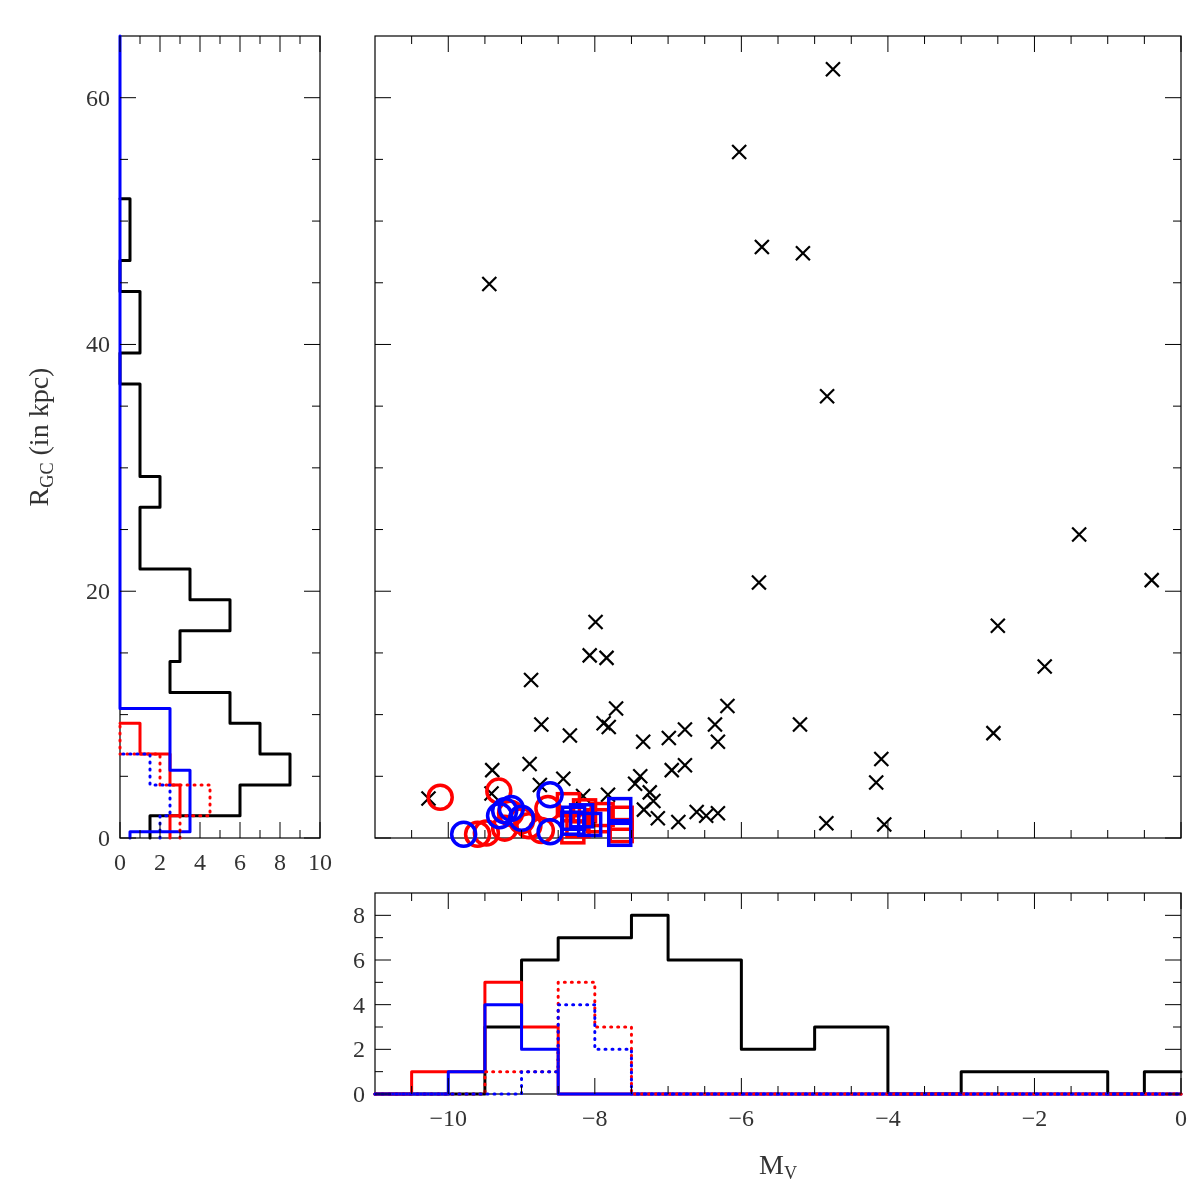 The width and height of the screenshot is (1196, 1196). Describe the element at coordinates (595, 1118) in the screenshot. I see `x-tick-label: −8` at that location.